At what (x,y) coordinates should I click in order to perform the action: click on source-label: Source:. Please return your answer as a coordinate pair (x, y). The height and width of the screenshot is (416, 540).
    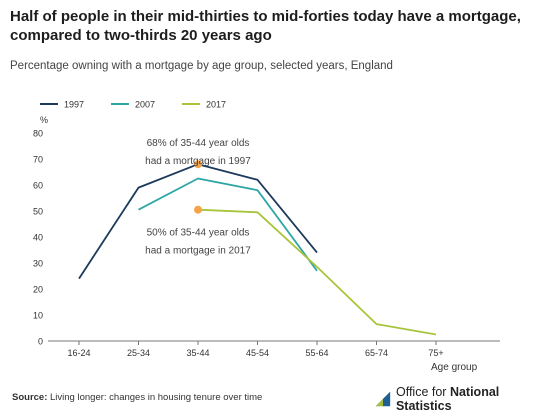
    Looking at the image, I should click on (30, 397).